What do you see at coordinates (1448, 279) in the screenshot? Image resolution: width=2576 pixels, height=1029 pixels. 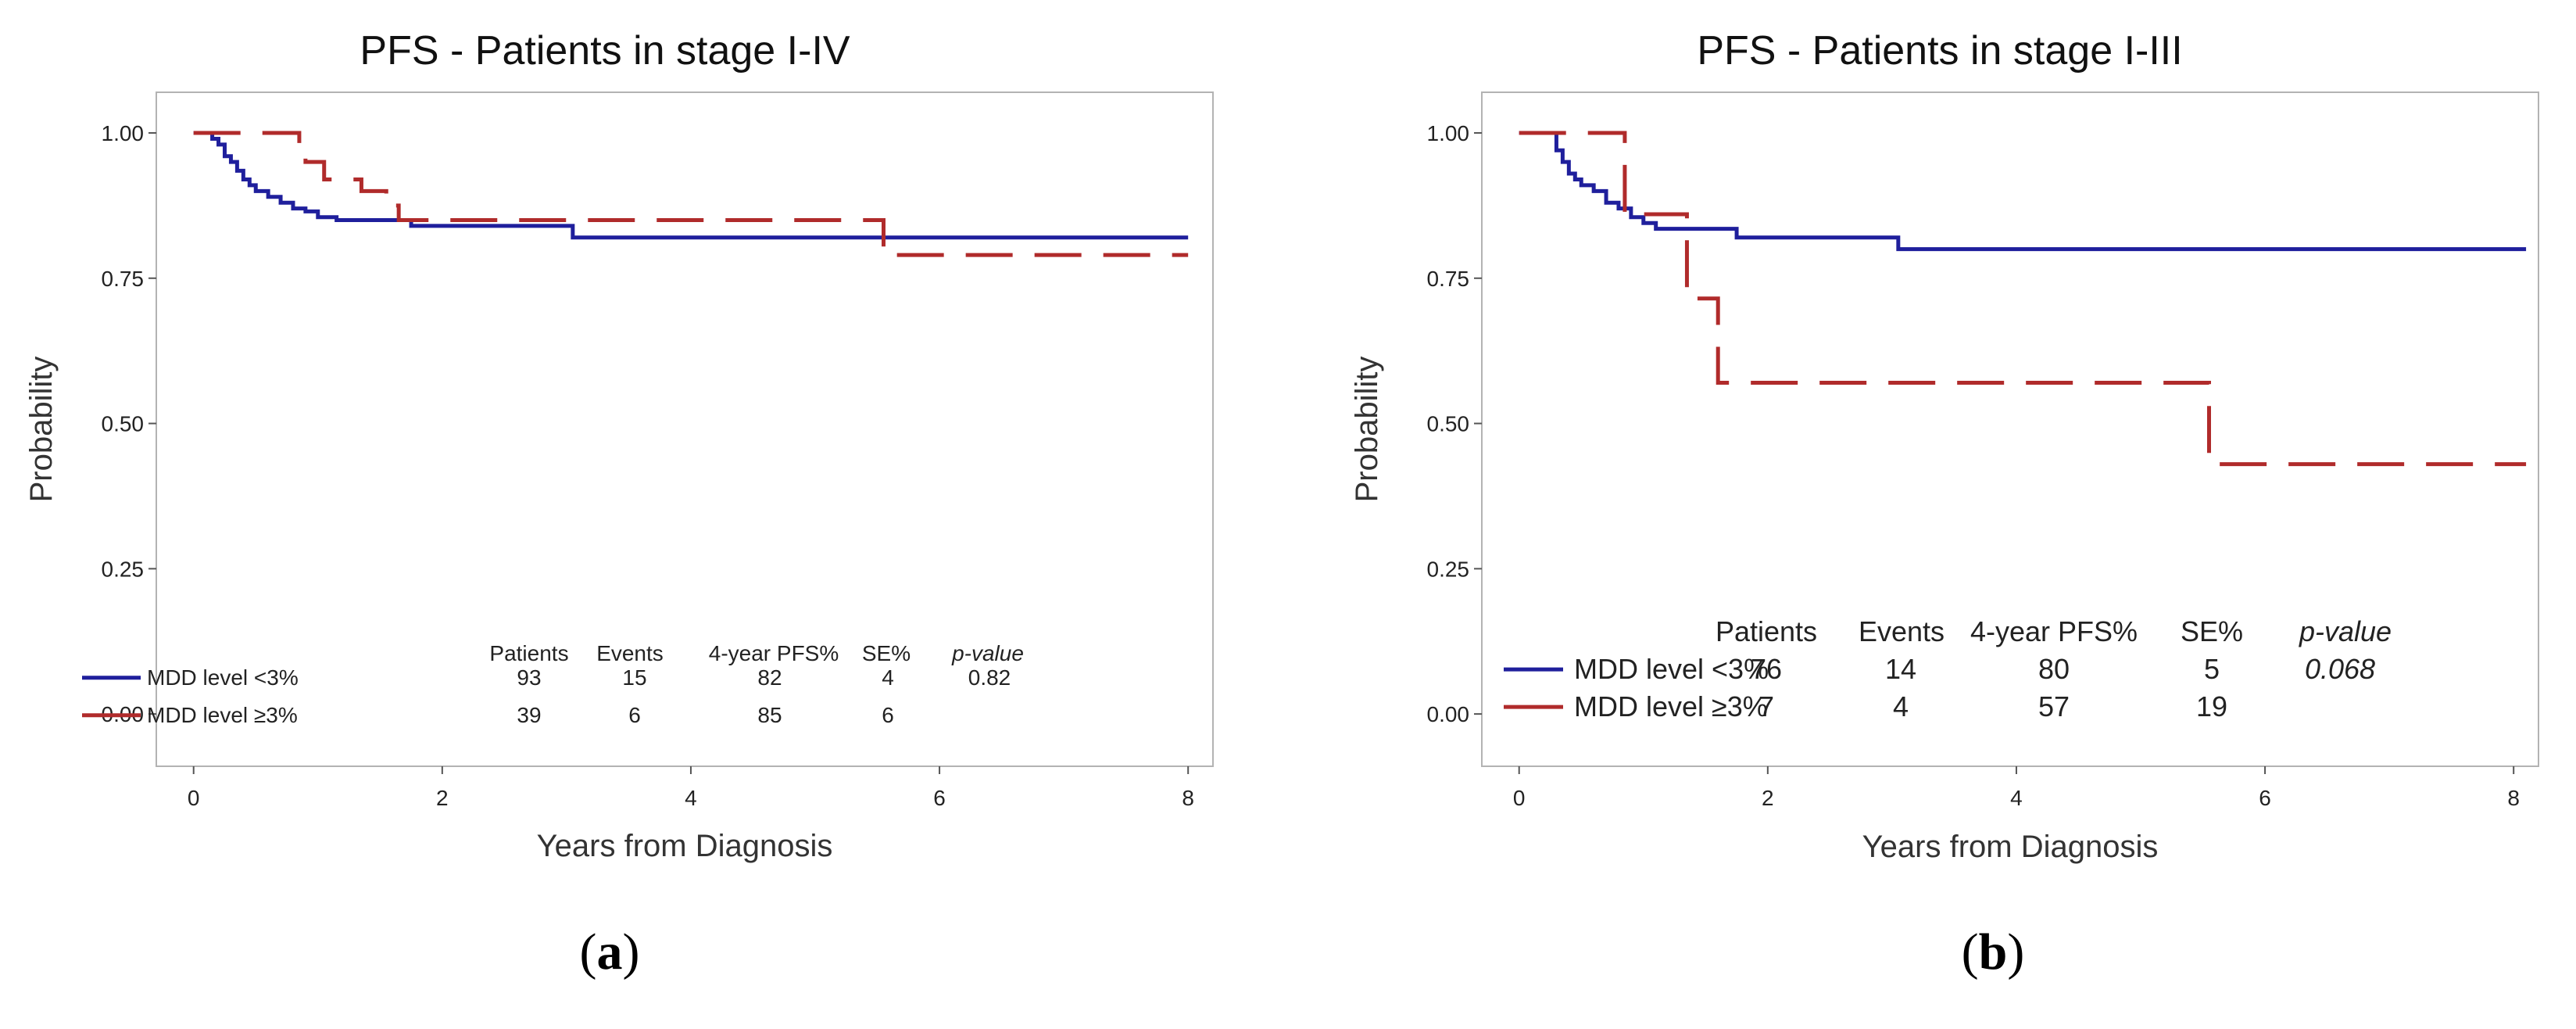 I see `chart-b-y-tick-label: 0.75` at bounding box center [1448, 279].